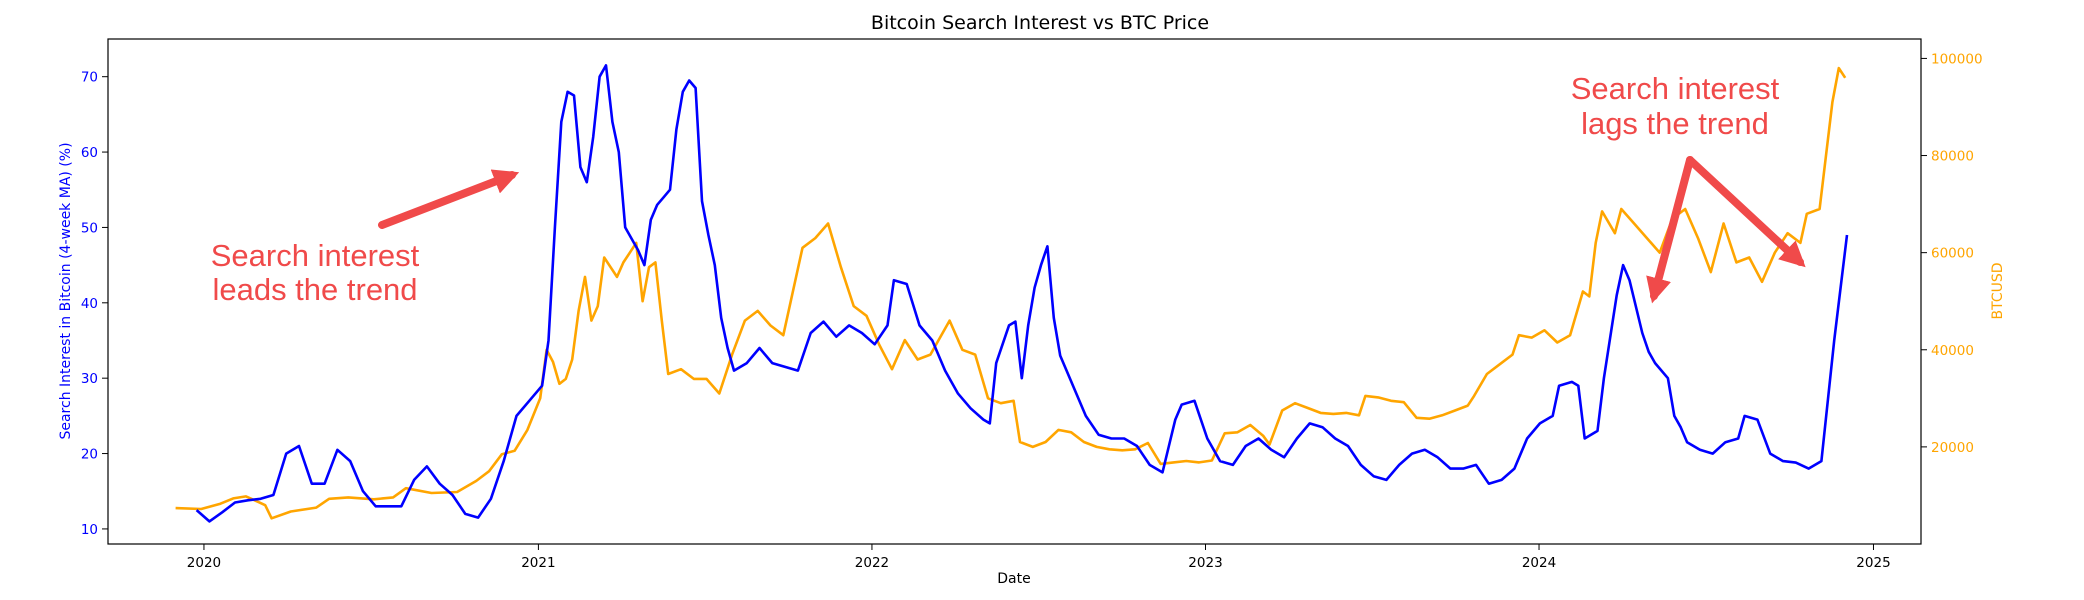 Image resolution: width=2084 pixels, height=600 pixels. Describe the element at coordinates (89, 153) in the screenshot. I see `y-left-tick-label: 60` at that location.